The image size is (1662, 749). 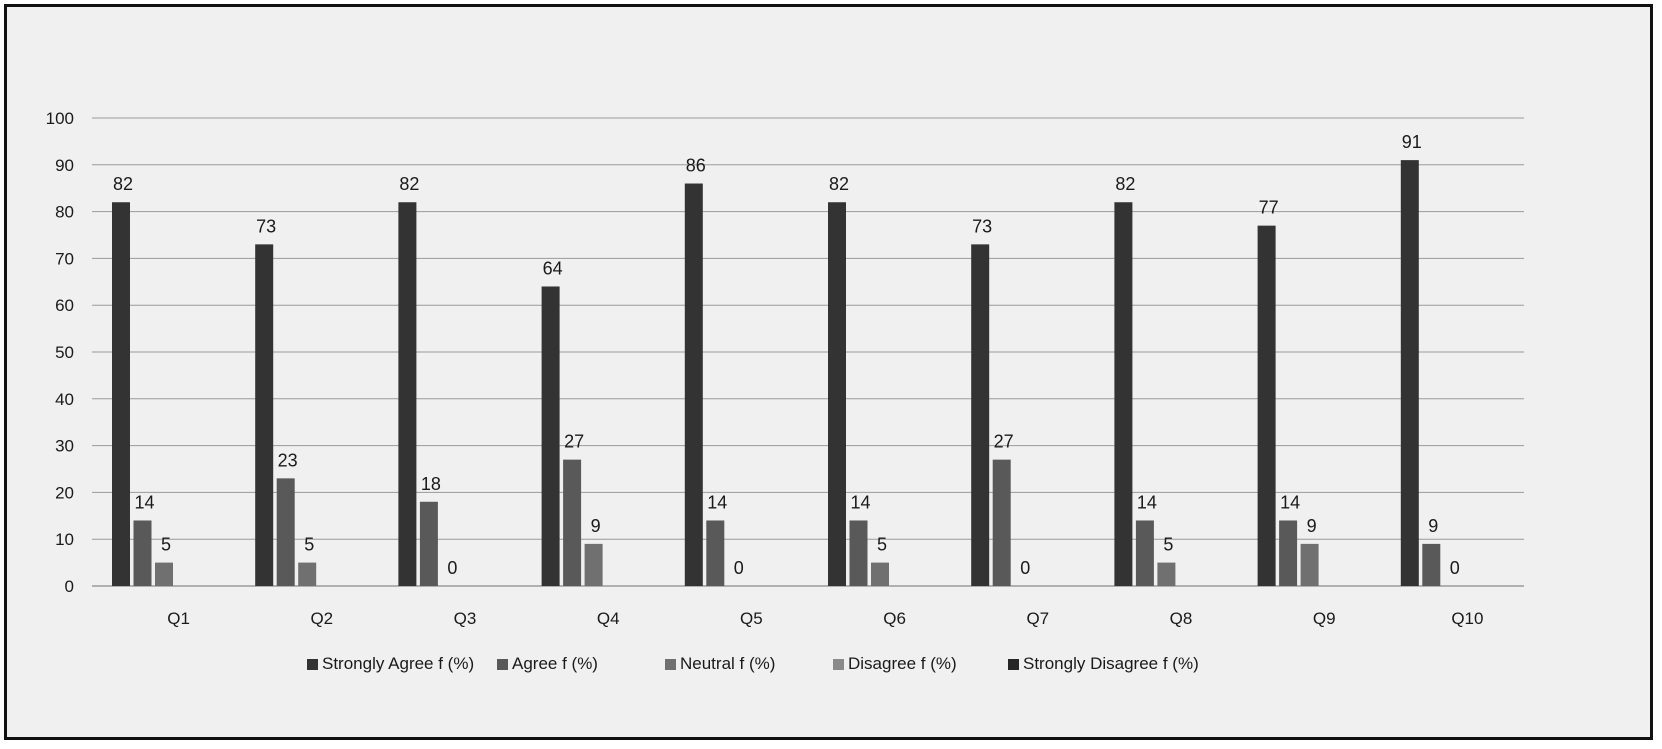 I want to click on legend-label: Strongly Agree f (%), so click(x=398, y=663).